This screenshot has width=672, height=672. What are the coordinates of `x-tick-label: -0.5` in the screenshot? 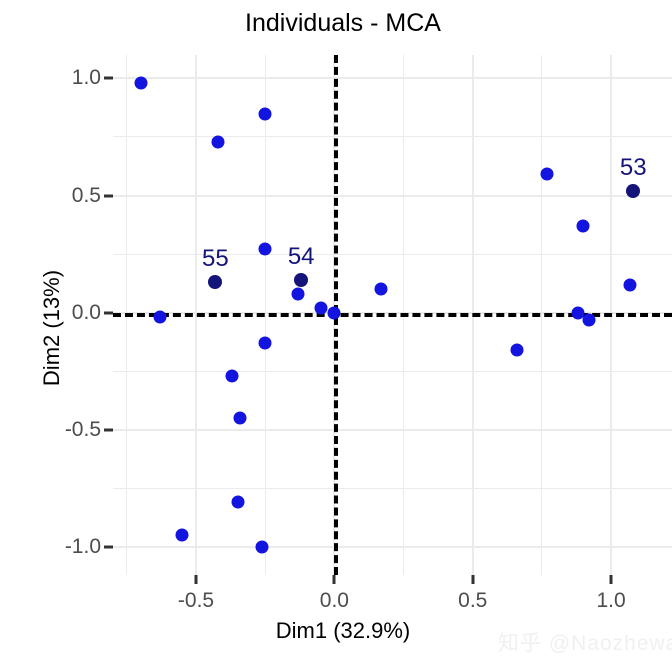 It's located at (196, 600).